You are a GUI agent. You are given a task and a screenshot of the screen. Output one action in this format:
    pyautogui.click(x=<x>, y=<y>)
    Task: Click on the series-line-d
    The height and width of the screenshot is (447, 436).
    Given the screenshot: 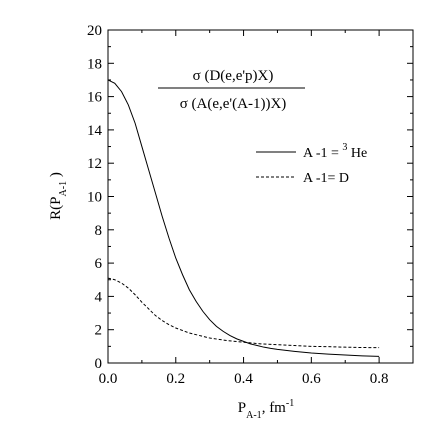 What is the action you would take?
    pyautogui.click(x=243, y=313)
    